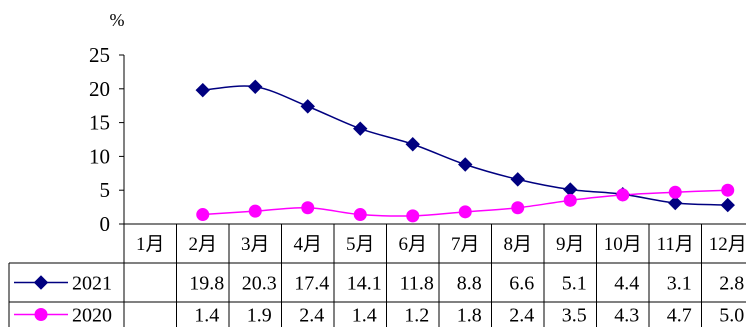  I want to click on table-value-cell: 20.3, so click(259, 284).